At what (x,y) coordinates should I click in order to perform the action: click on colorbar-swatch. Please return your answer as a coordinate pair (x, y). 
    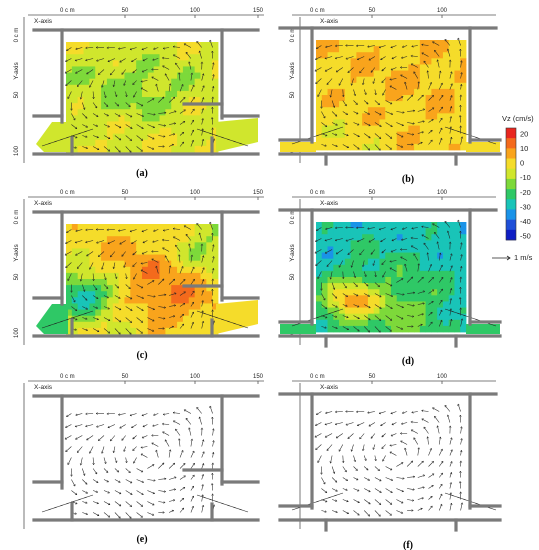
    Looking at the image, I should click on (511, 153).